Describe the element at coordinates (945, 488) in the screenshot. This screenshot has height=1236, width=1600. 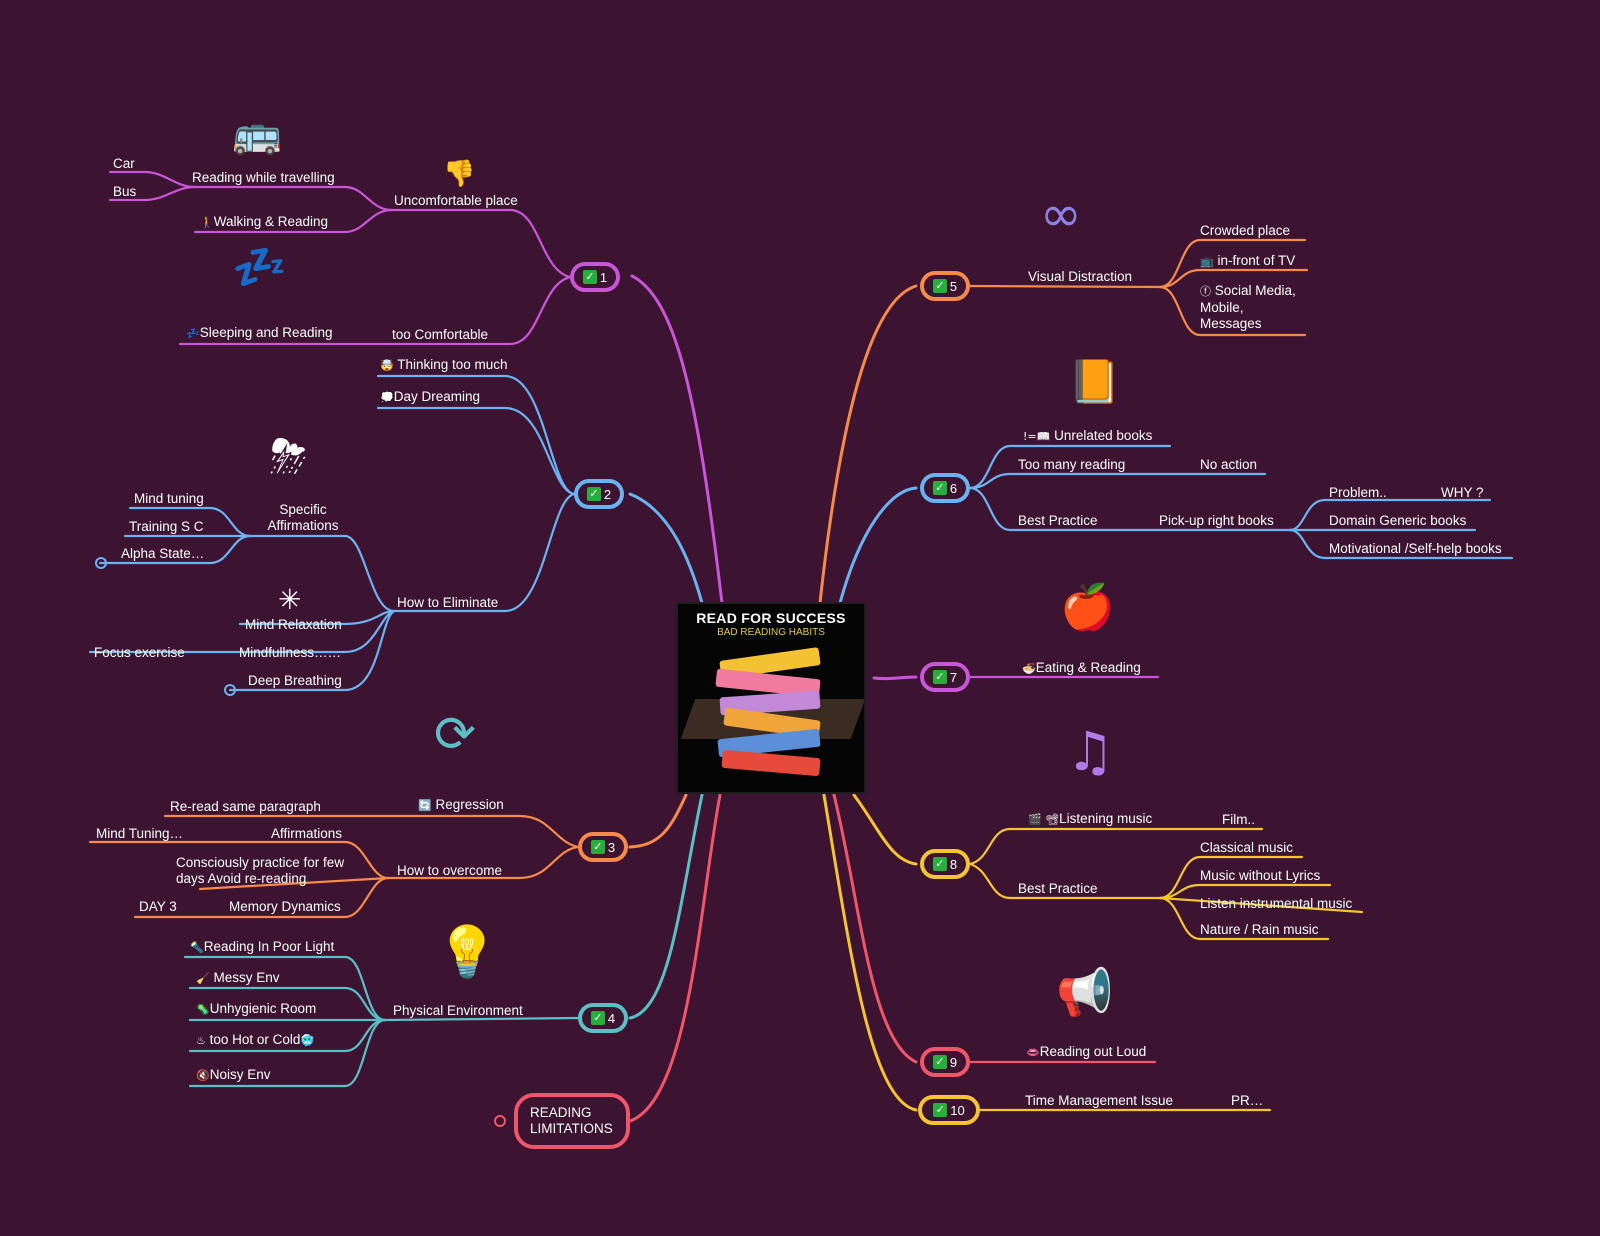
I see `badge-6: ✓ 6` at that location.